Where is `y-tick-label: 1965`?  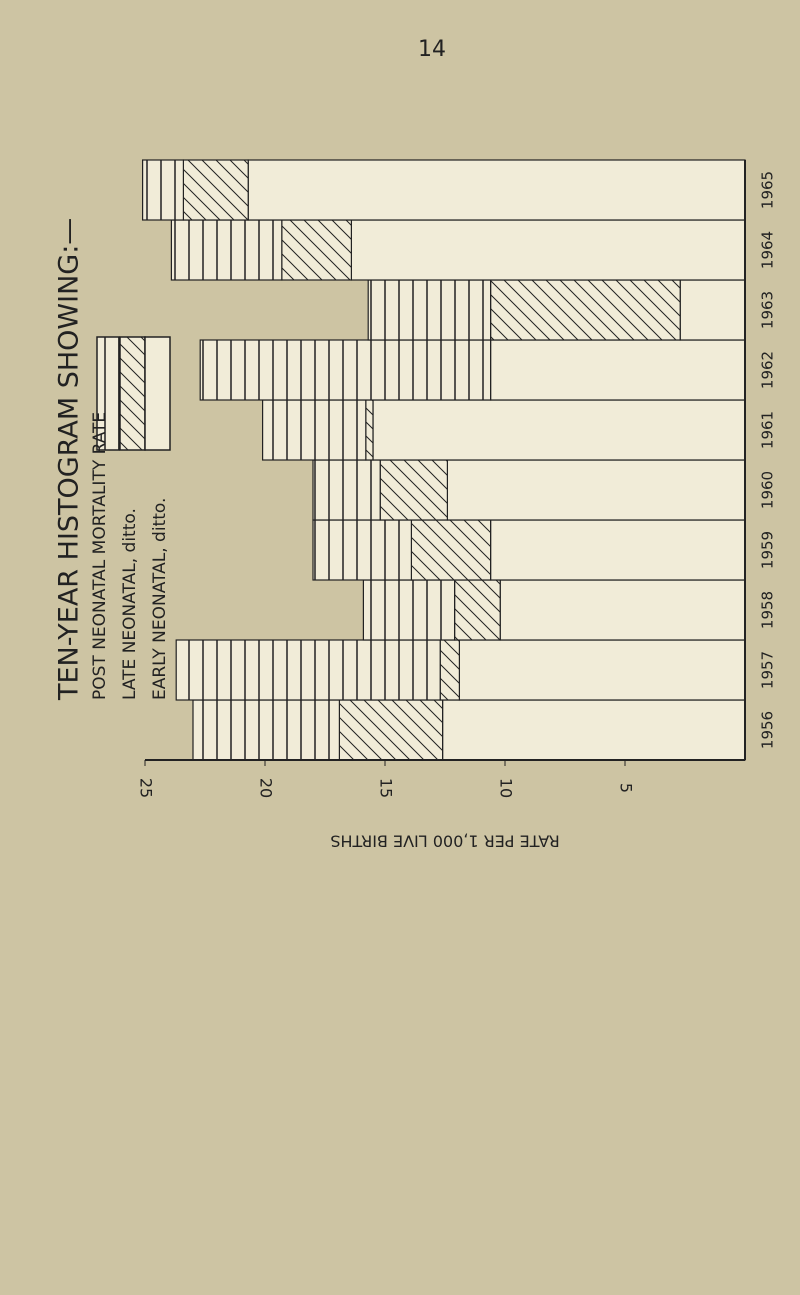
y-tick-label: 1965 is located at coordinates (768, 190).